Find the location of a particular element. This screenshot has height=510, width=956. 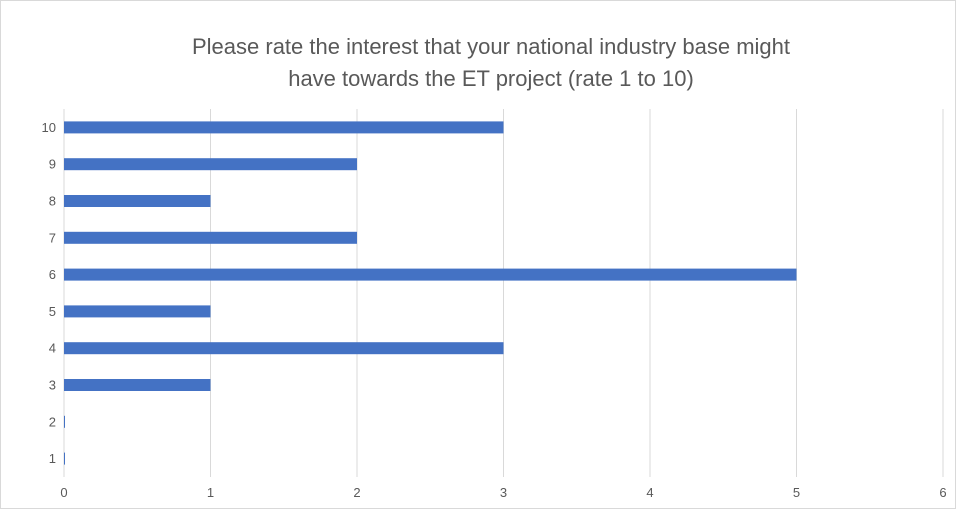

x-axis-tick-labels: 0 1 2 3 4 5 6 is located at coordinates (503, 492).